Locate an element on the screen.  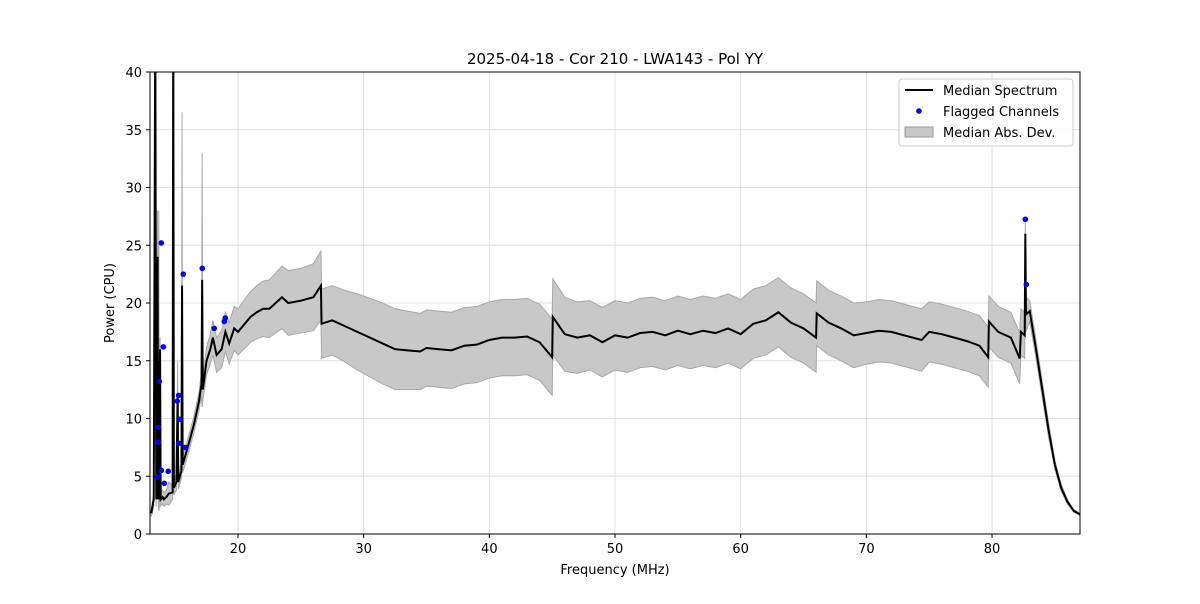
y-tick-label: 0 is located at coordinates (138, 535).